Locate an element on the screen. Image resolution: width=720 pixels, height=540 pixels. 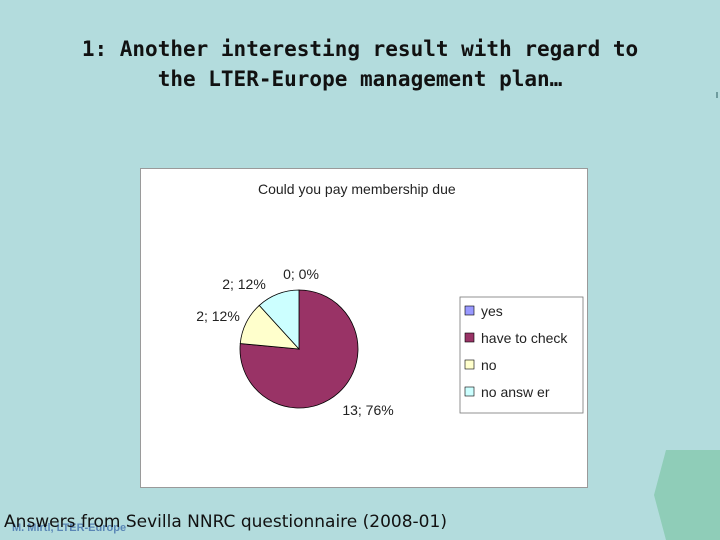
legend-swatch-no-answ-er is located at coordinates (469, 391).